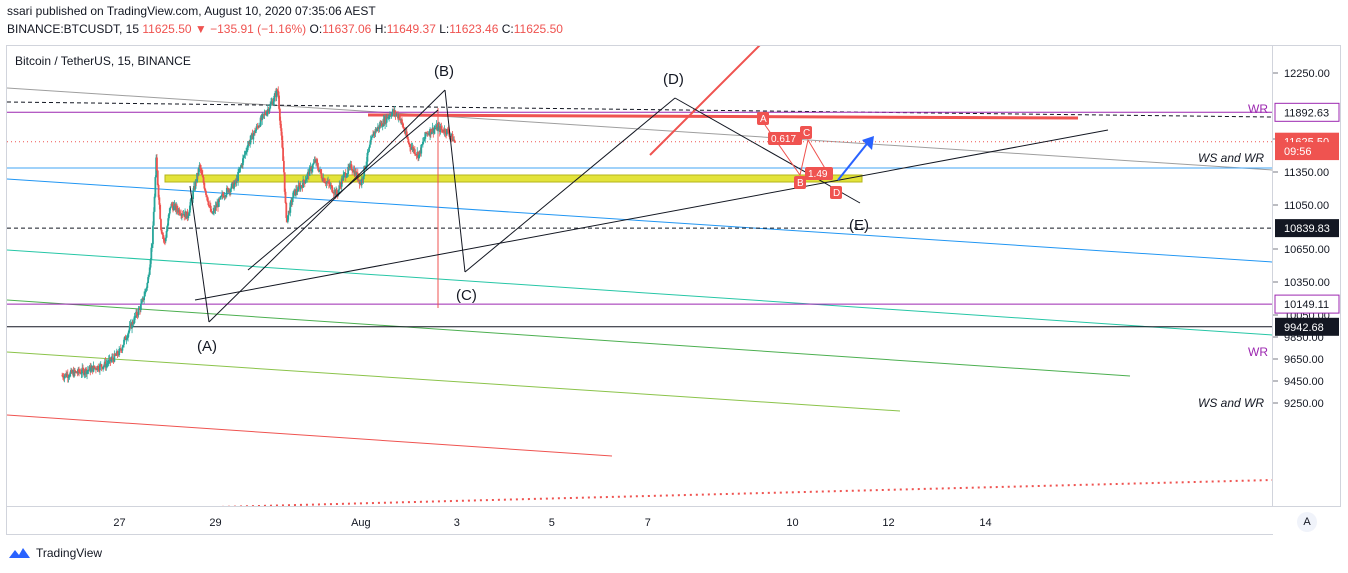 This screenshot has height=573, width=1348. What do you see at coordinates (818, 174) in the screenshot?
I see `ratio-label-2: 1.49` at bounding box center [818, 174].